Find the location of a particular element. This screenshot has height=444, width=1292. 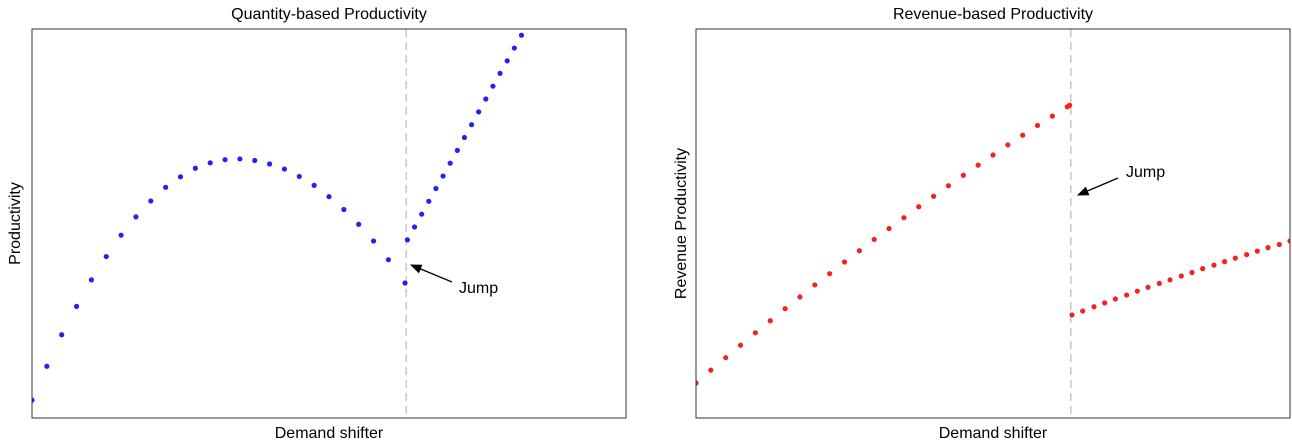

y-axis-label: Revenue Productivity is located at coordinates (681, 223).